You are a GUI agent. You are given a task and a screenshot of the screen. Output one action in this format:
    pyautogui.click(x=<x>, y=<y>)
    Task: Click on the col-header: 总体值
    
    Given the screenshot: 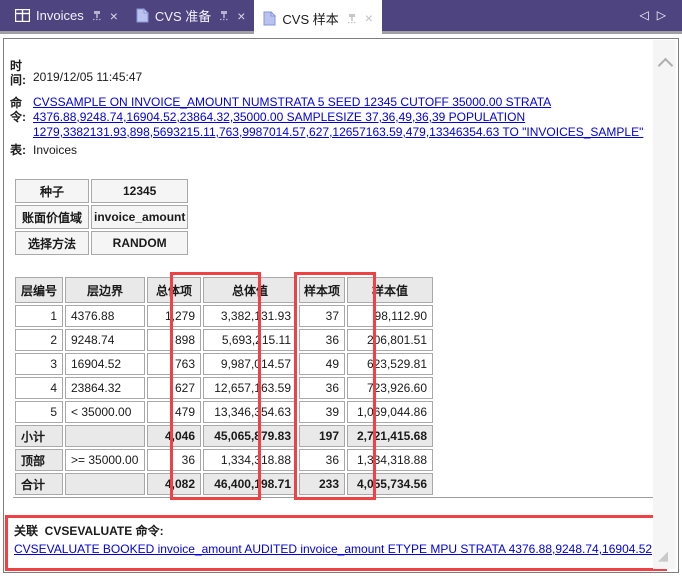 What is the action you would take?
    pyautogui.click(x=250, y=290)
    